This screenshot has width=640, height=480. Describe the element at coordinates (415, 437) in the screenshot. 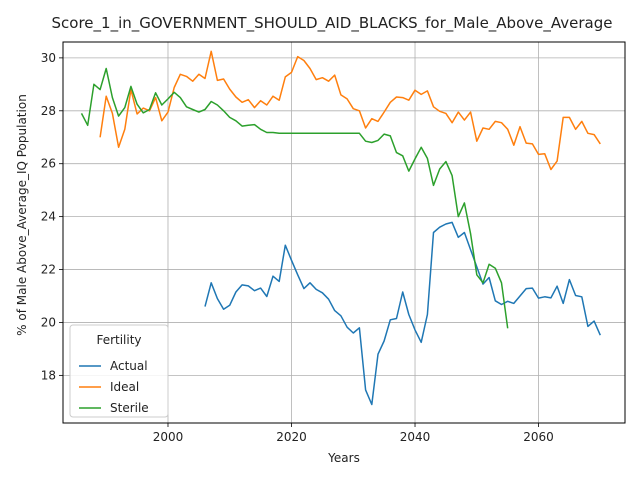

I see `x-tick-label: 2040` at that location.